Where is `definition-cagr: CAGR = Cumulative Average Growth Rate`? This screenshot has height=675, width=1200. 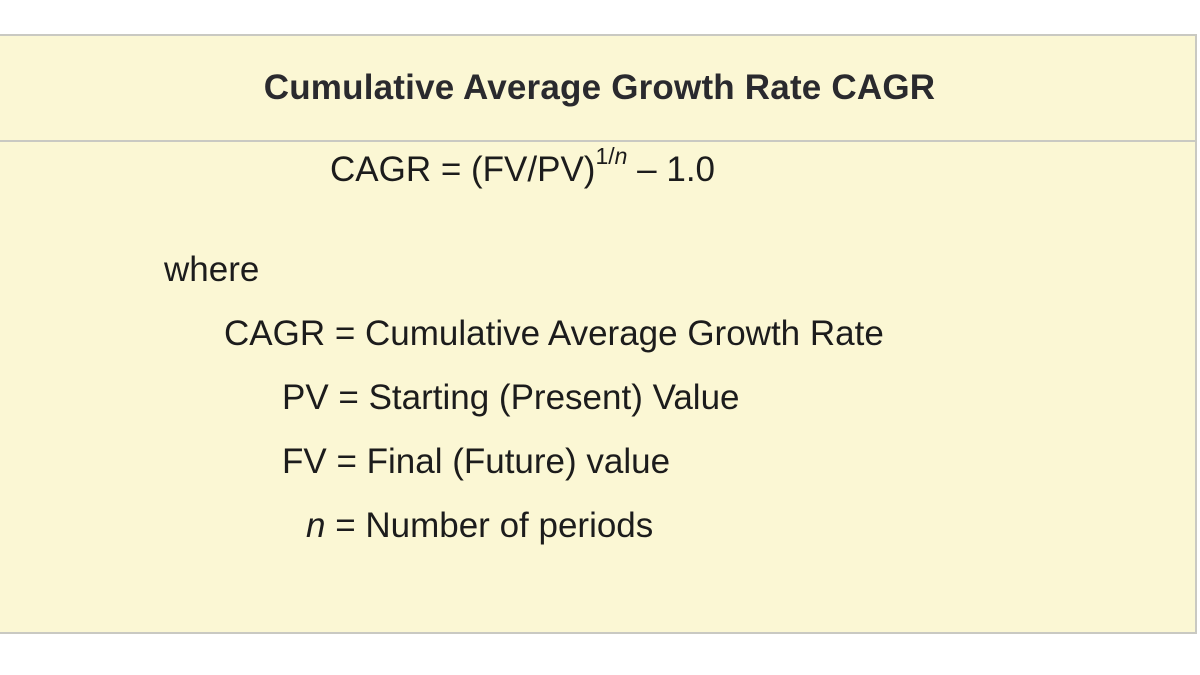 definition-cagr: CAGR = Cumulative Average Growth Rate is located at coordinates (554, 334).